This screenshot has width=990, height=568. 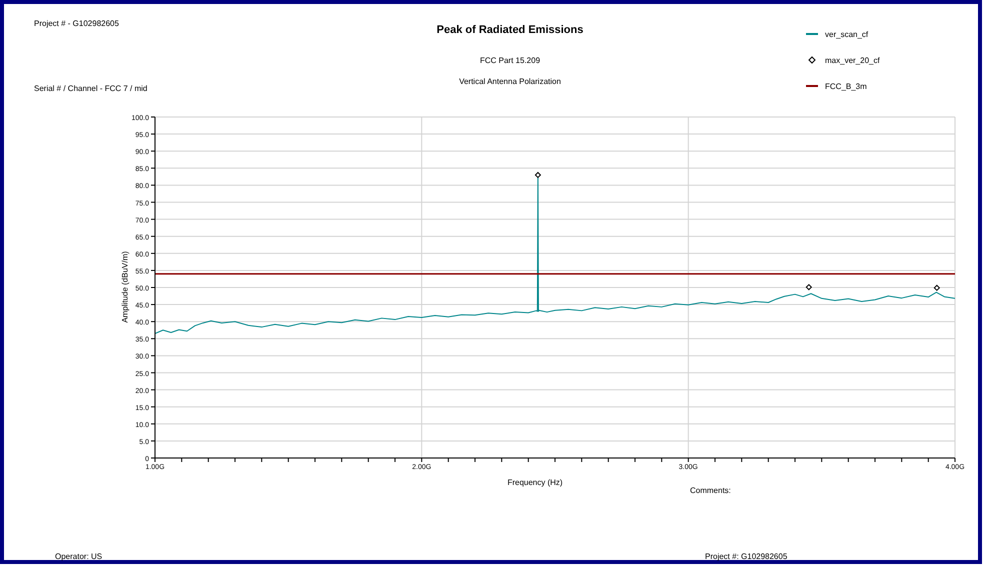 I want to click on legend-label: ver_scan_cf, so click(x=846, y=34).